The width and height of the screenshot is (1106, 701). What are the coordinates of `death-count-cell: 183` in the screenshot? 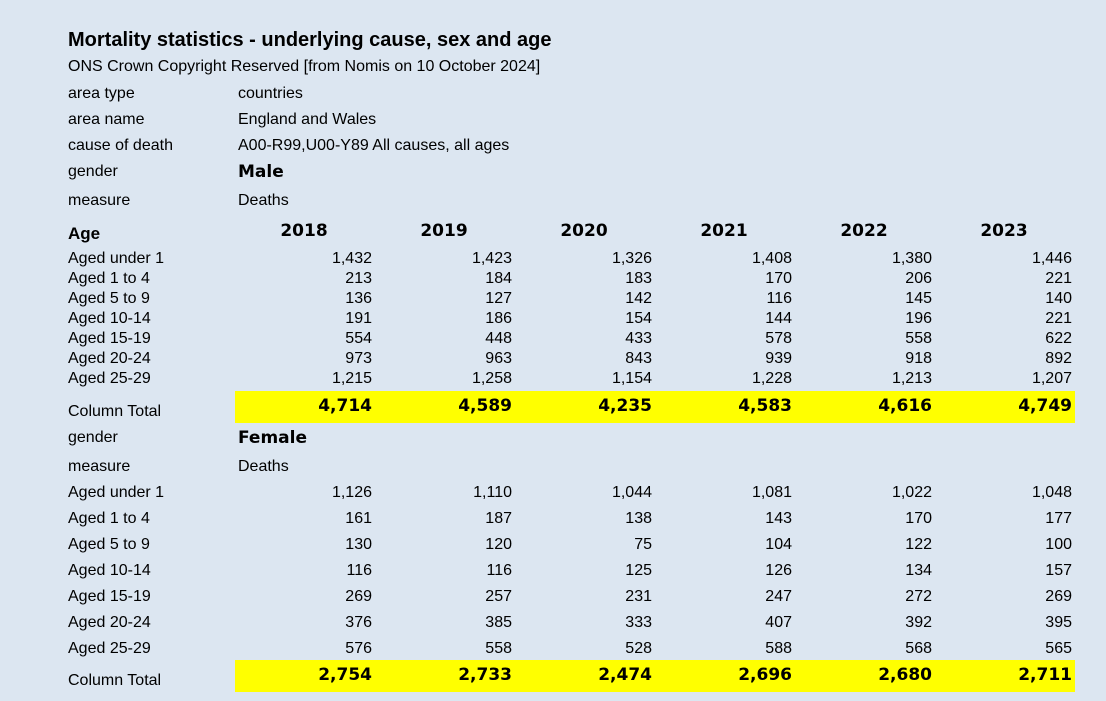 It's located at (638, 278).